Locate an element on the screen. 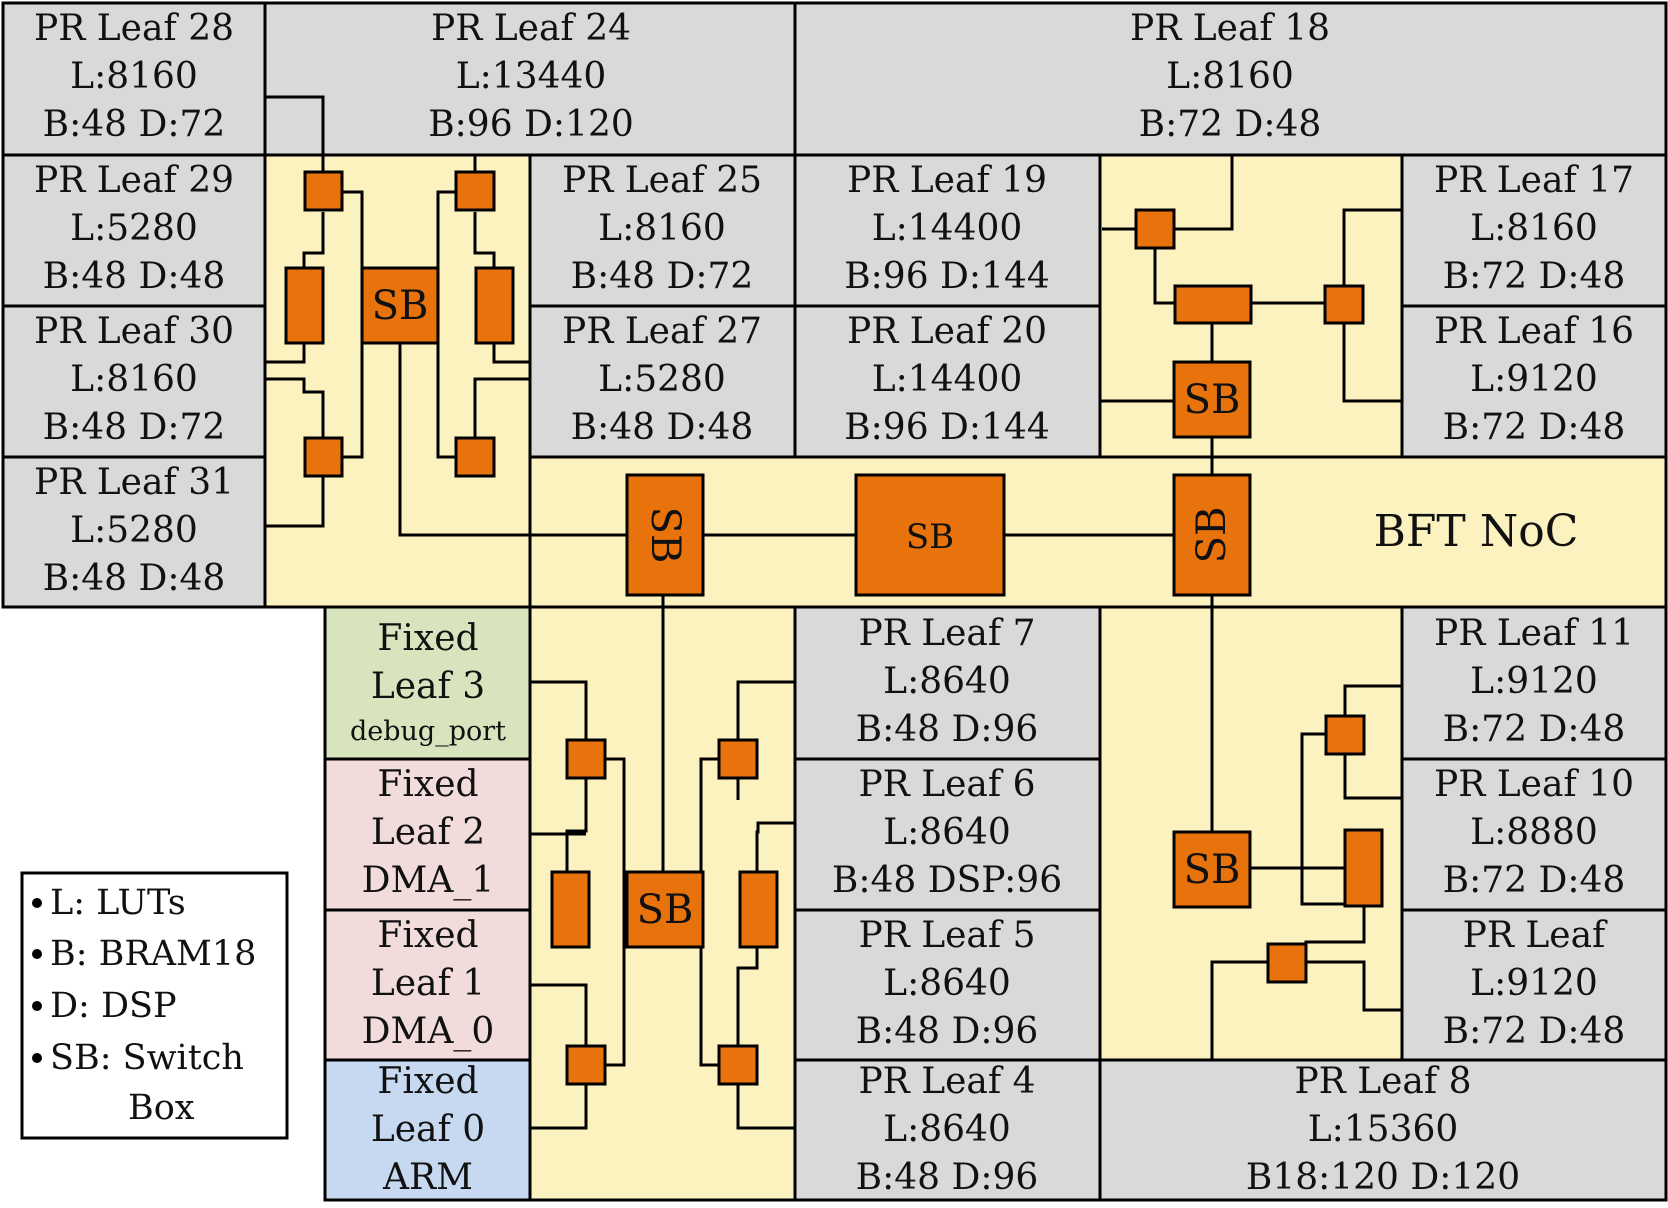  pr-leaf-6-luts: L:8640 is located at coordinates (947, 832).